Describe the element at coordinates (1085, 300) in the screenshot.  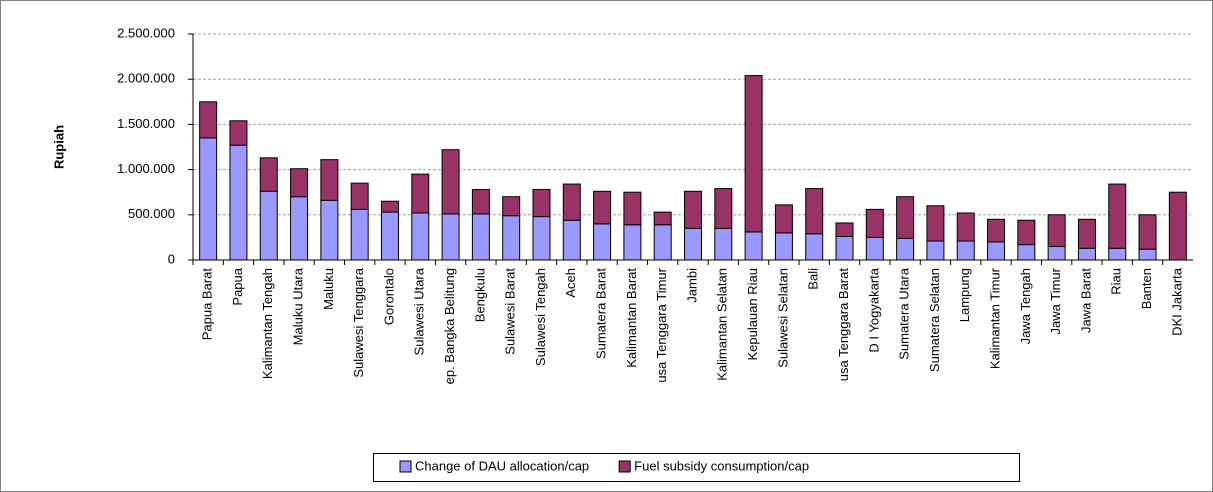
I see `x-tick-label: Jawa Barat` at that location.